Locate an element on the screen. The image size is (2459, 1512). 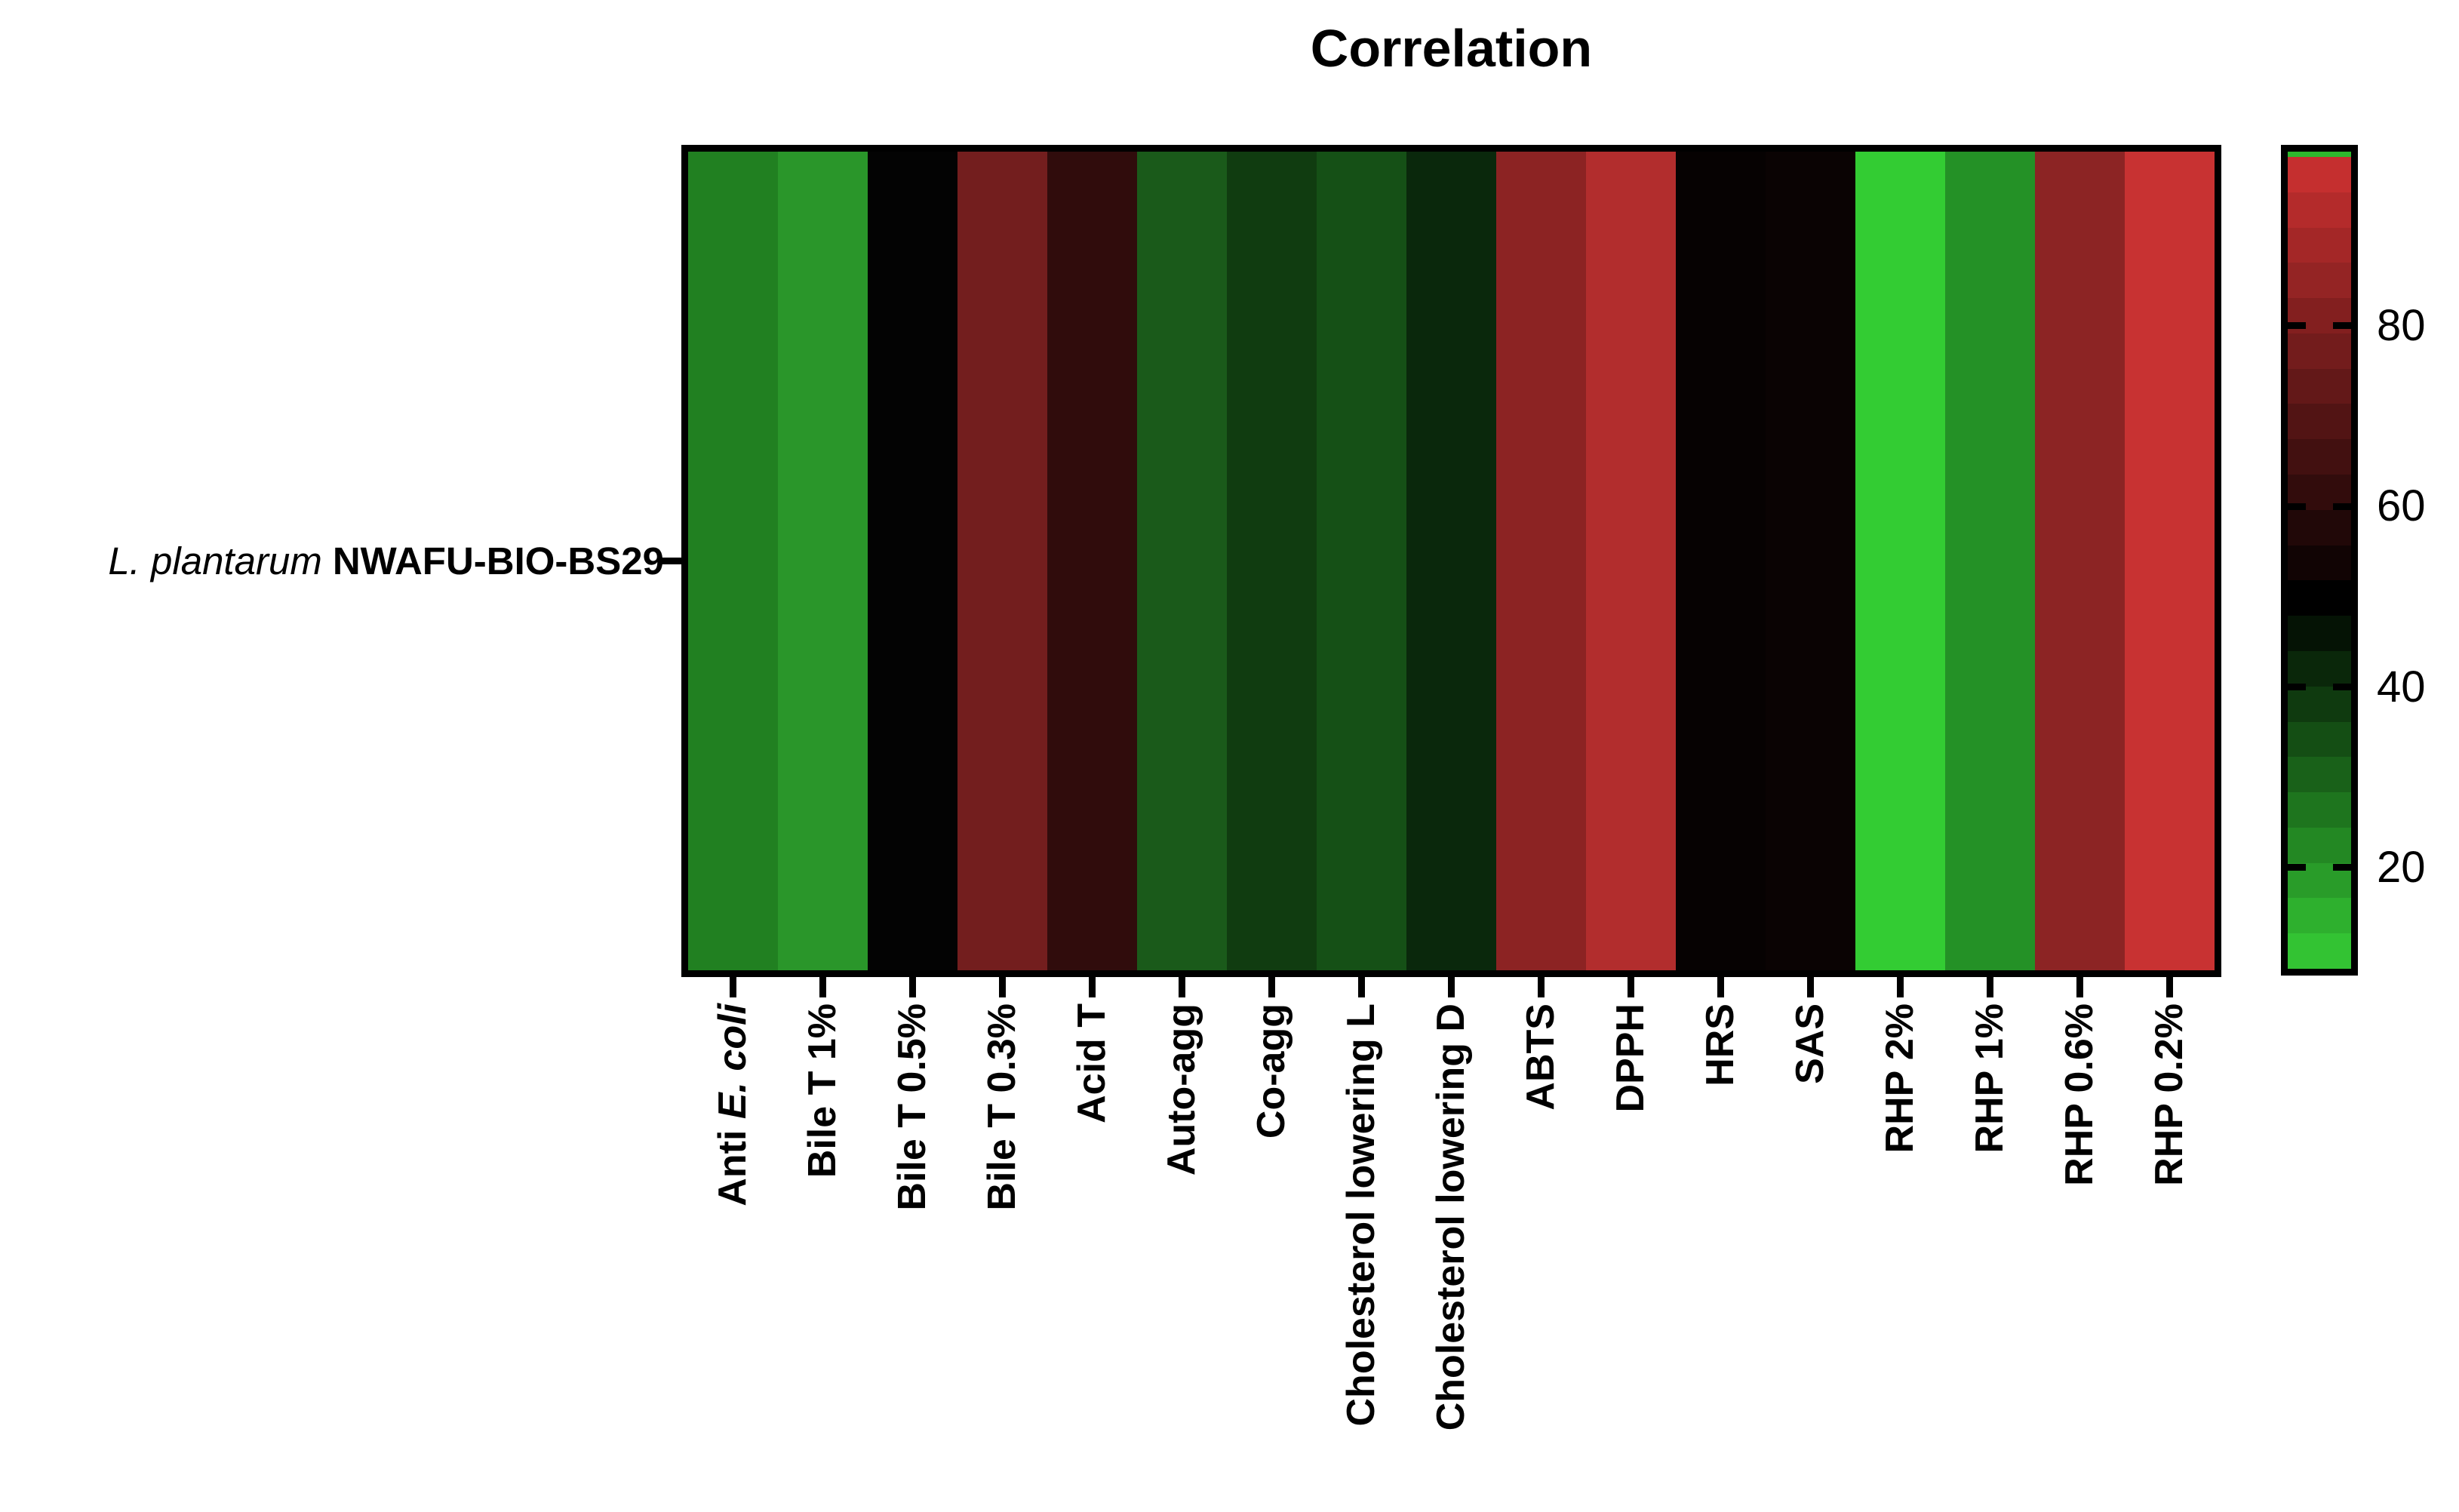
x-axis-label-4: Acid T is located at coordinates (1091, 1063).